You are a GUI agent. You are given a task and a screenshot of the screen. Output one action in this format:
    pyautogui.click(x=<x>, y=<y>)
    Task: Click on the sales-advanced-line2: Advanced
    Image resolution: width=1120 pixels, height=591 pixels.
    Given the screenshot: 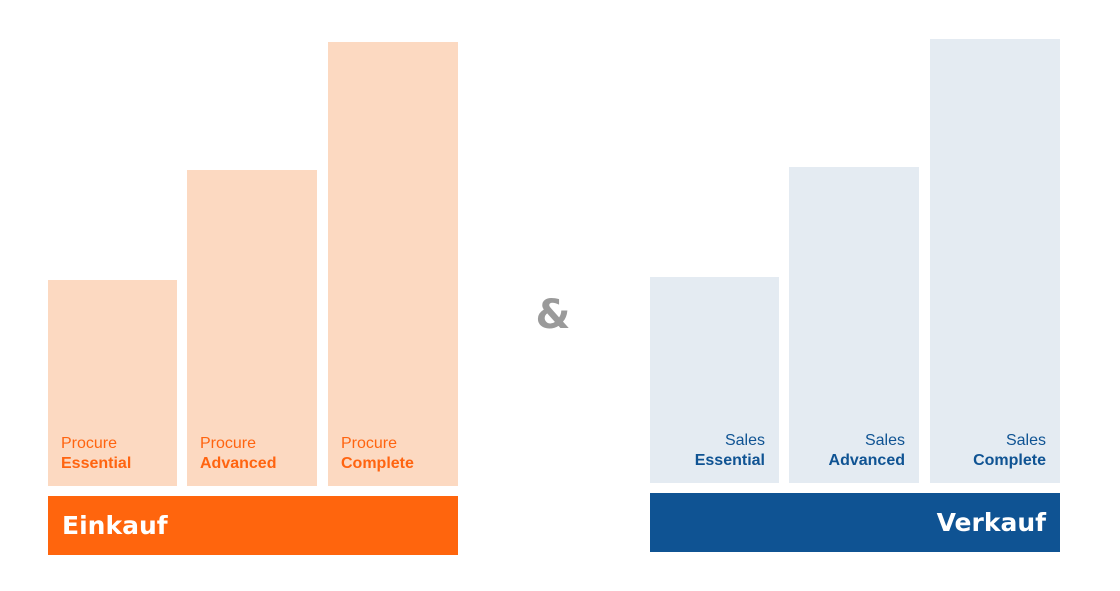 What is the action you would take?
    pyautogui.click(x=866, y=460)
    